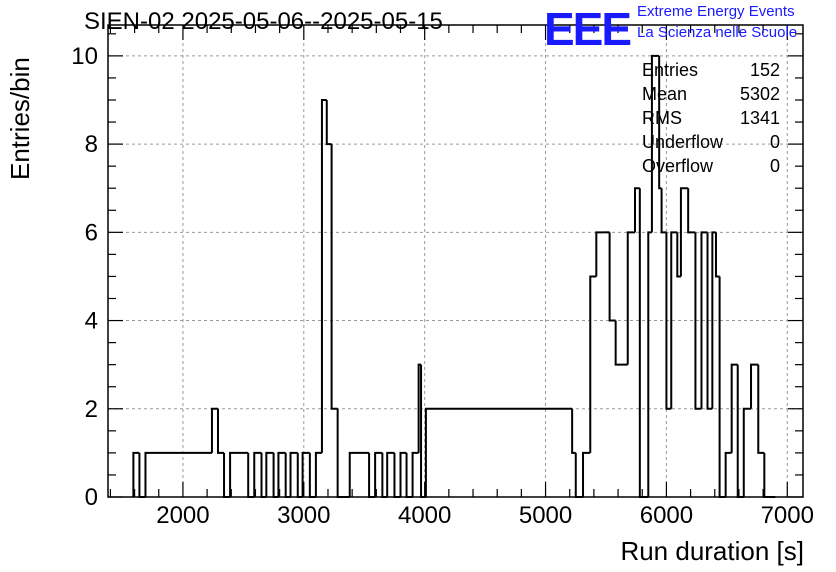 The height and width of the screenshot is (572, 836). What do you see at coordinates (91, 321) in the screenshot?
I see `y-tick-label: 4` at bounding box center [91, 321].